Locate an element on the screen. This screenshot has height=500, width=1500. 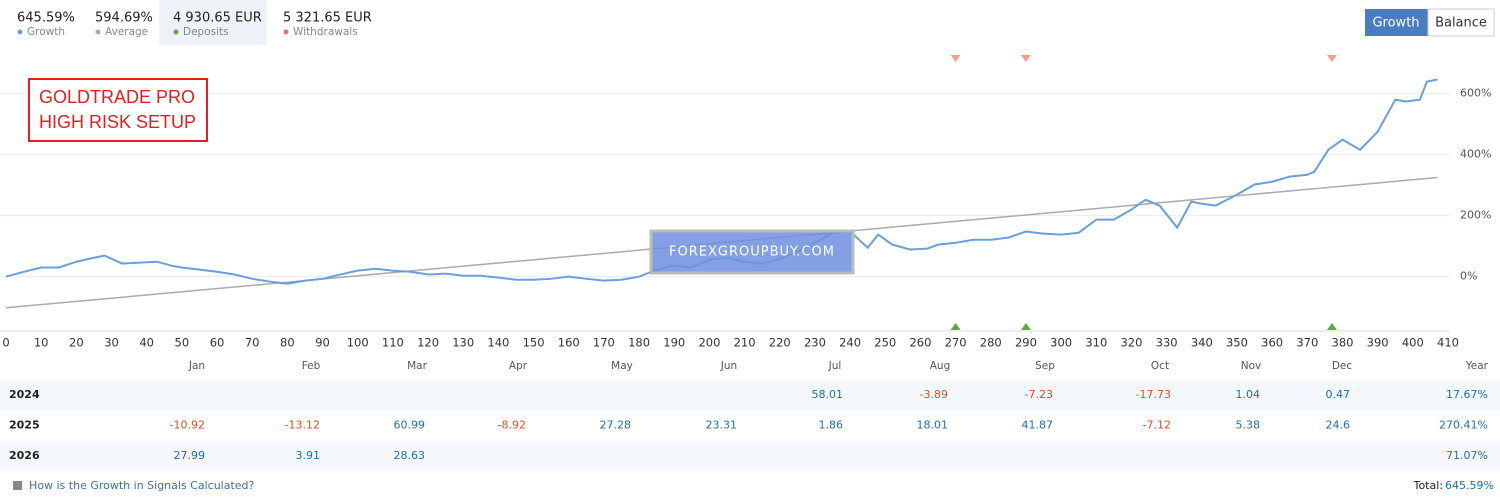
month-value: -8.92 is located at coordinates (512, 425).